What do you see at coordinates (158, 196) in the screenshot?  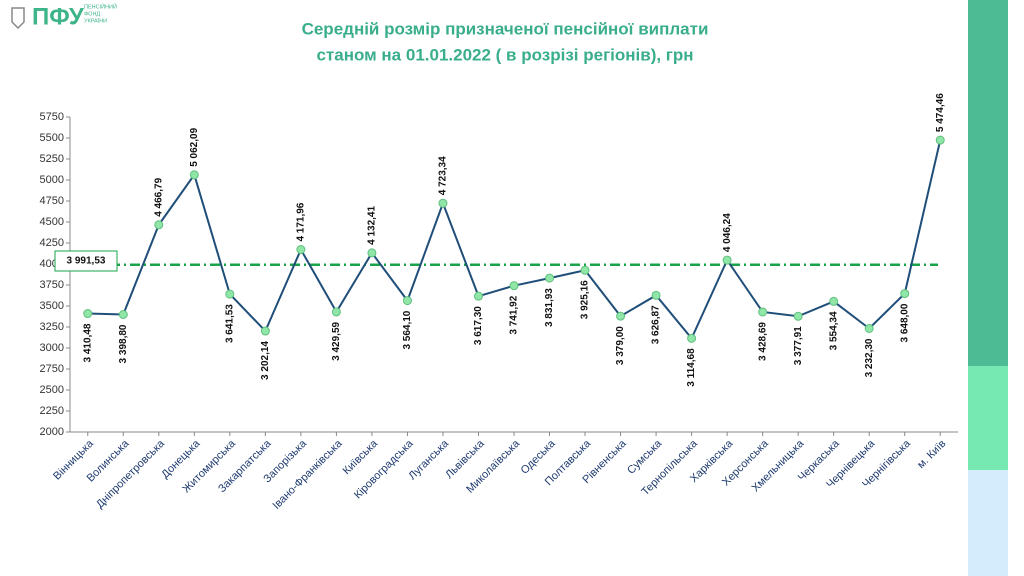 I see `value-label: 4 466,79` at bounding box center [158, 196].